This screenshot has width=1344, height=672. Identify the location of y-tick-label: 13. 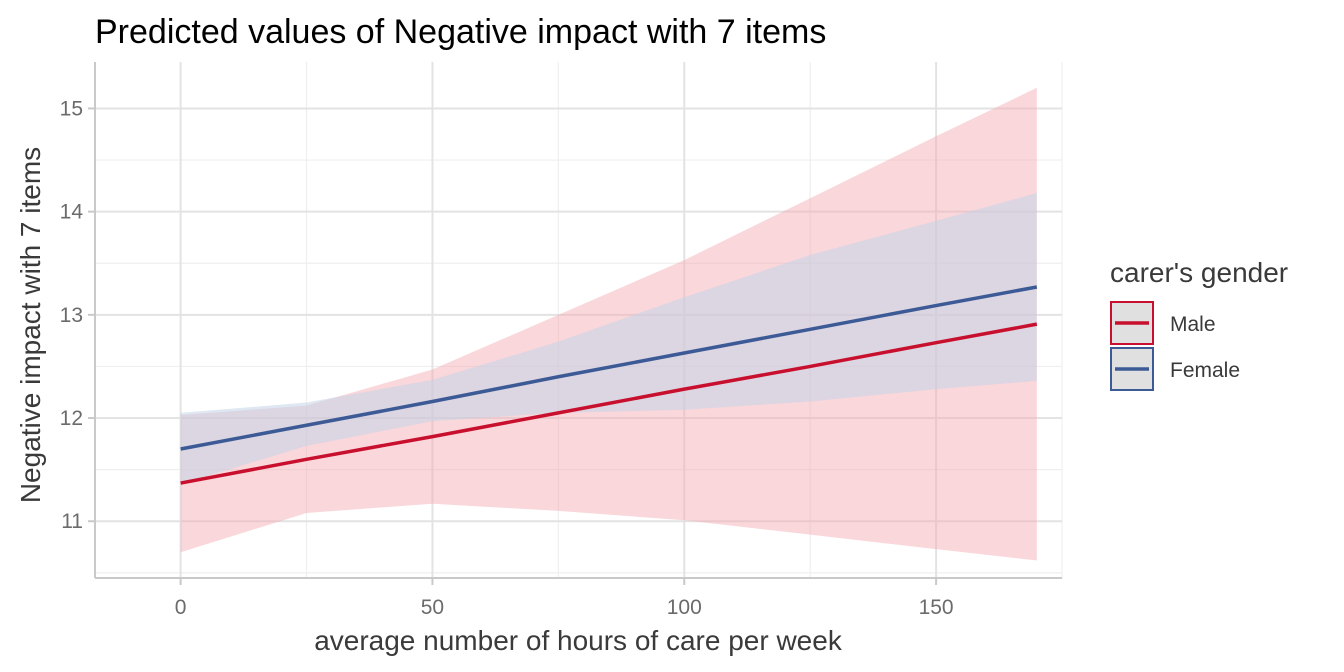
(71, 315).